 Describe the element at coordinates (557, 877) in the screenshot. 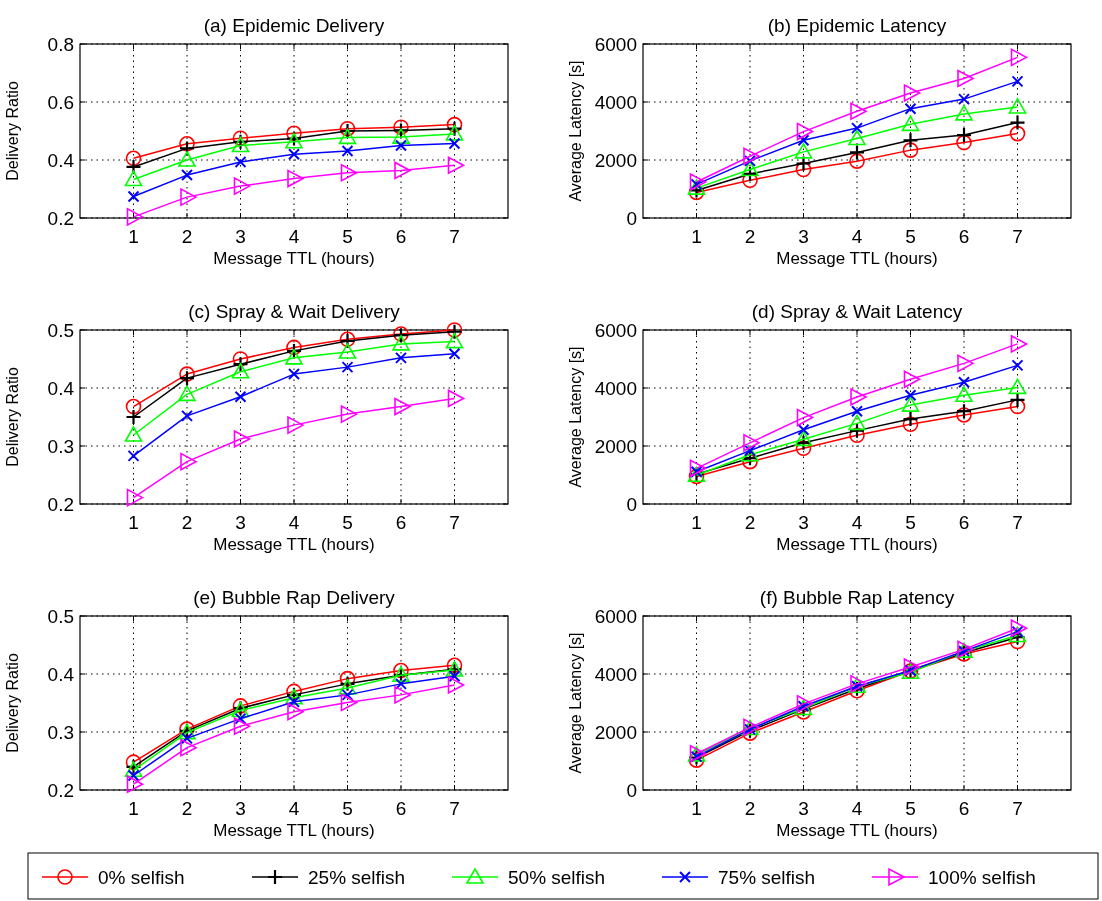

I see `legend-label: 50% selfish` at that location.